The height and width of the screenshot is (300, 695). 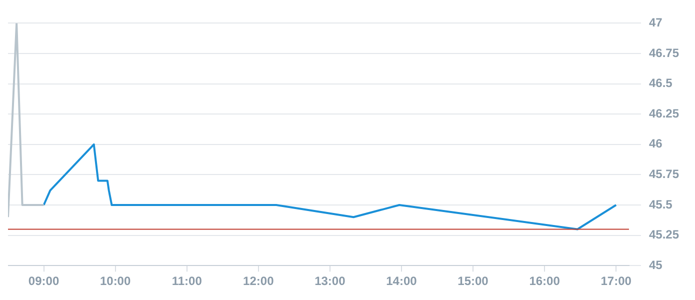 I want to click on x-tick-label: 14:00, so click(x=402, y=281).